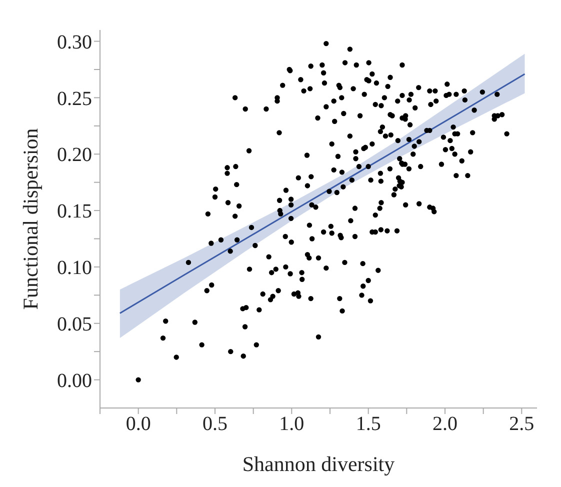 The height and width of the screenshot is (487, 561). Describe the element at coordinates (368, 424) in the screenshot. I see `x-tick-label: 1.5` at that location.